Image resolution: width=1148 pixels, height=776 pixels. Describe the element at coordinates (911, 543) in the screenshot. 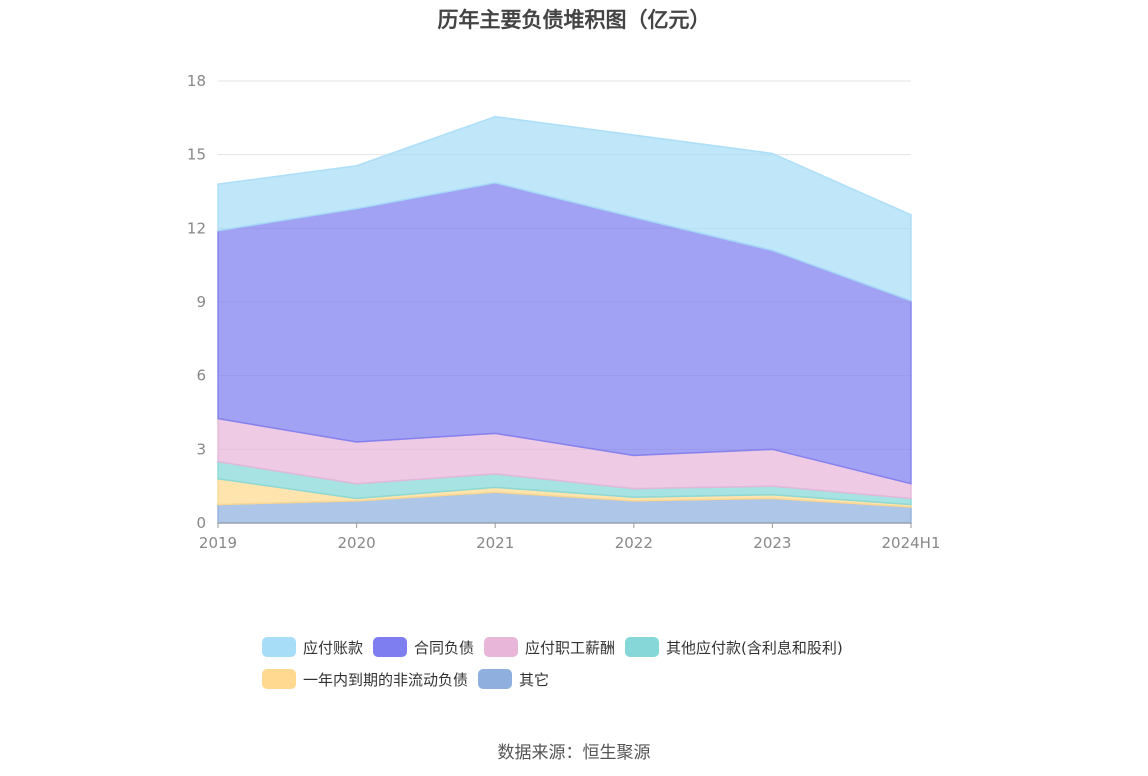

I see `x-tick-label: 2024H1` at that location.